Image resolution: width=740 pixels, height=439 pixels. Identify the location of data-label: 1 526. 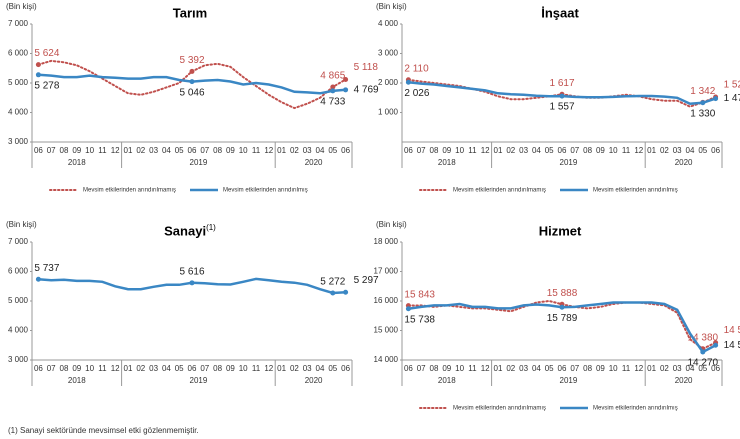
(732, 85).